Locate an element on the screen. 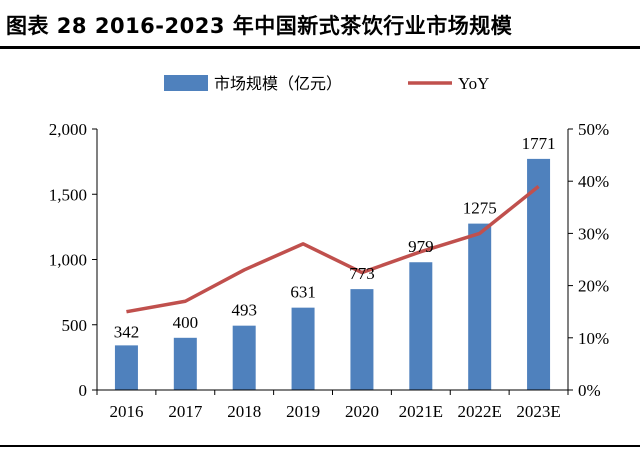 This screenshot has width=640, height=449. bar-2016 is located at coordinates (126, 367).